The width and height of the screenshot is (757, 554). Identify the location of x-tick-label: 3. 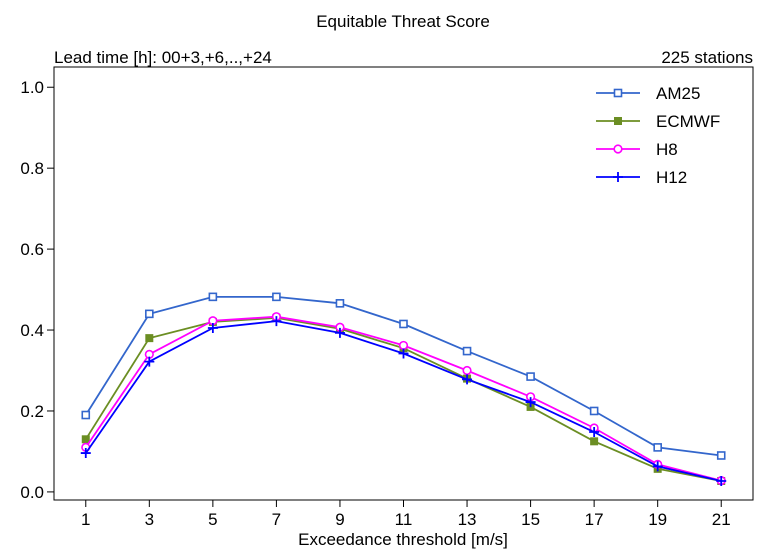
(149, 519).